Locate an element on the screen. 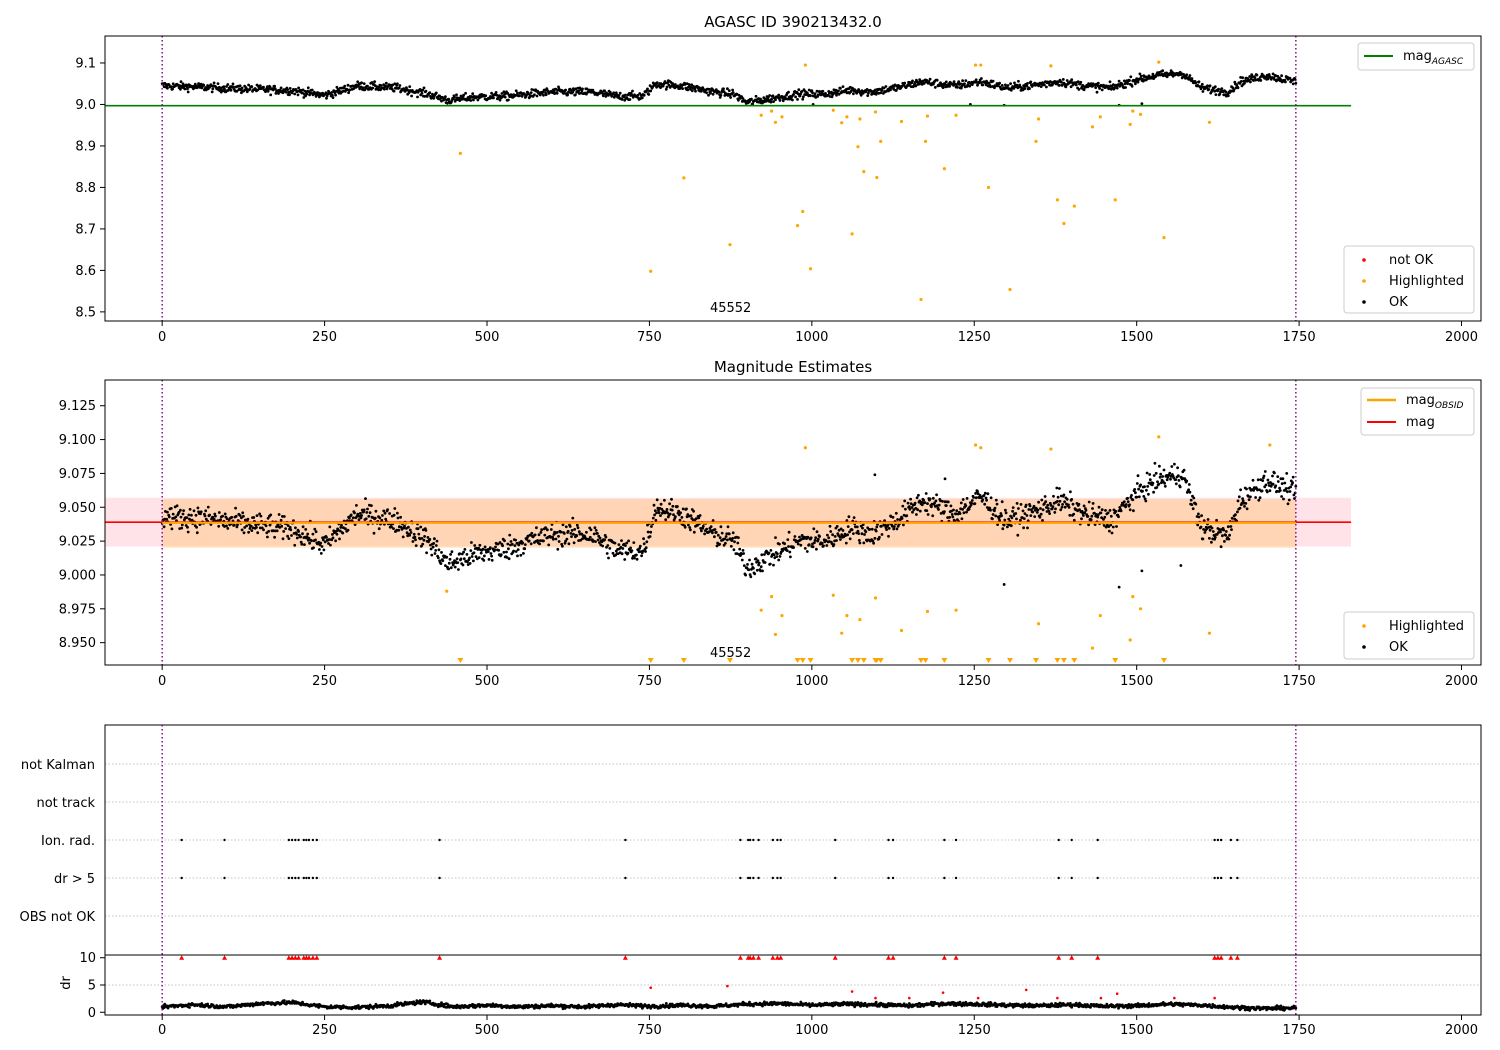 The width and height of the screenshot is (1500, 1050). panel-agasc-legend-lines: magAGASC is located at coordinates (1416, 56).